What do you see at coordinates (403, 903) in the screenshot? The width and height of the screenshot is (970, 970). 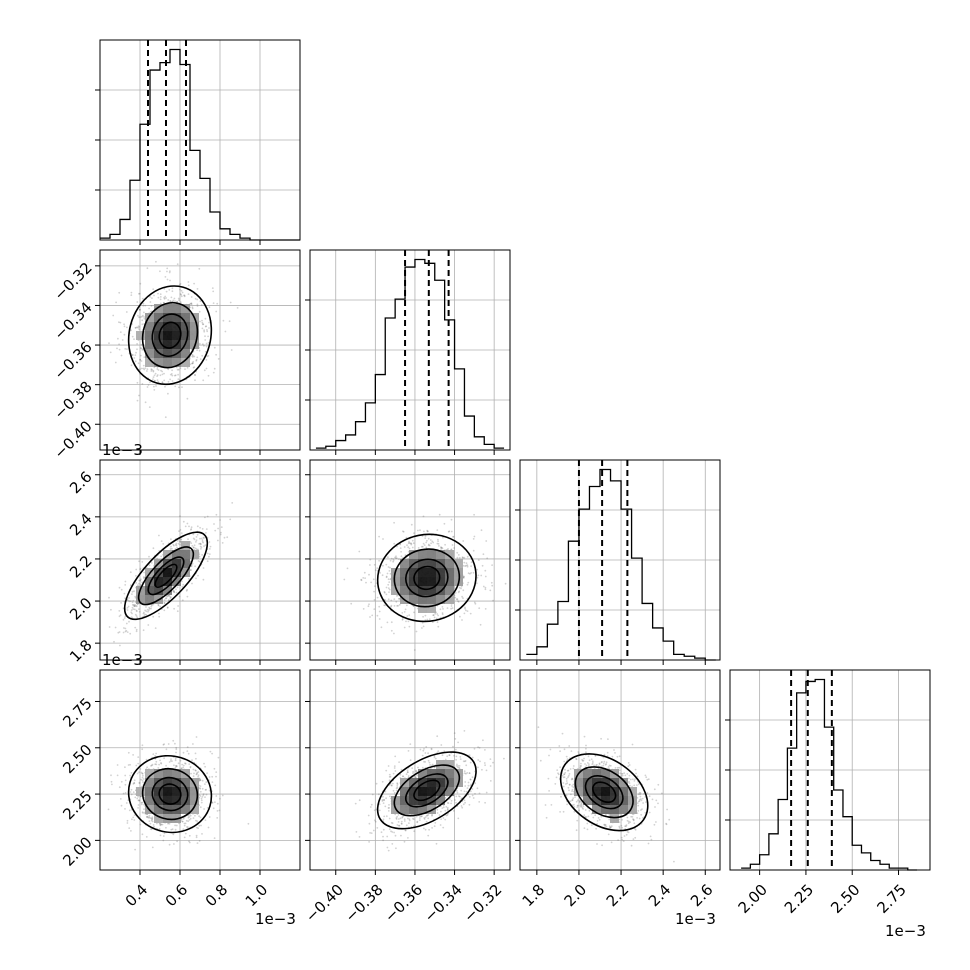 I see `x-tick-label: −0.36` at bounding box center [403, 903].